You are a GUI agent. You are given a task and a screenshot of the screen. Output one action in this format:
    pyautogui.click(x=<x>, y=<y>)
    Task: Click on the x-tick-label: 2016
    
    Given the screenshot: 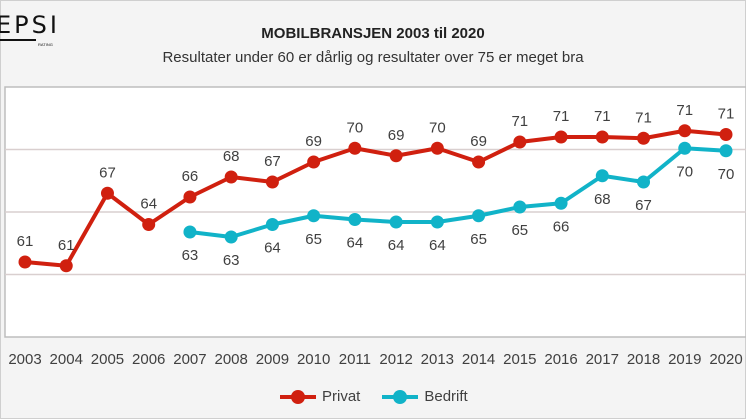 What is the action you would take?
    pyautogui.click(x=560, y=359)
    